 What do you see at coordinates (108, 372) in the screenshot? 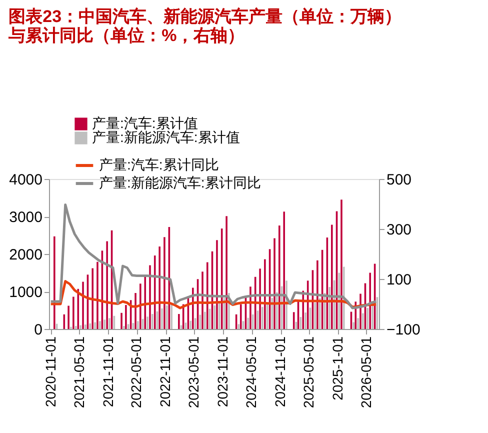
I see `x-tick-label: 2021-11-01` at bounding box center [108, 372].